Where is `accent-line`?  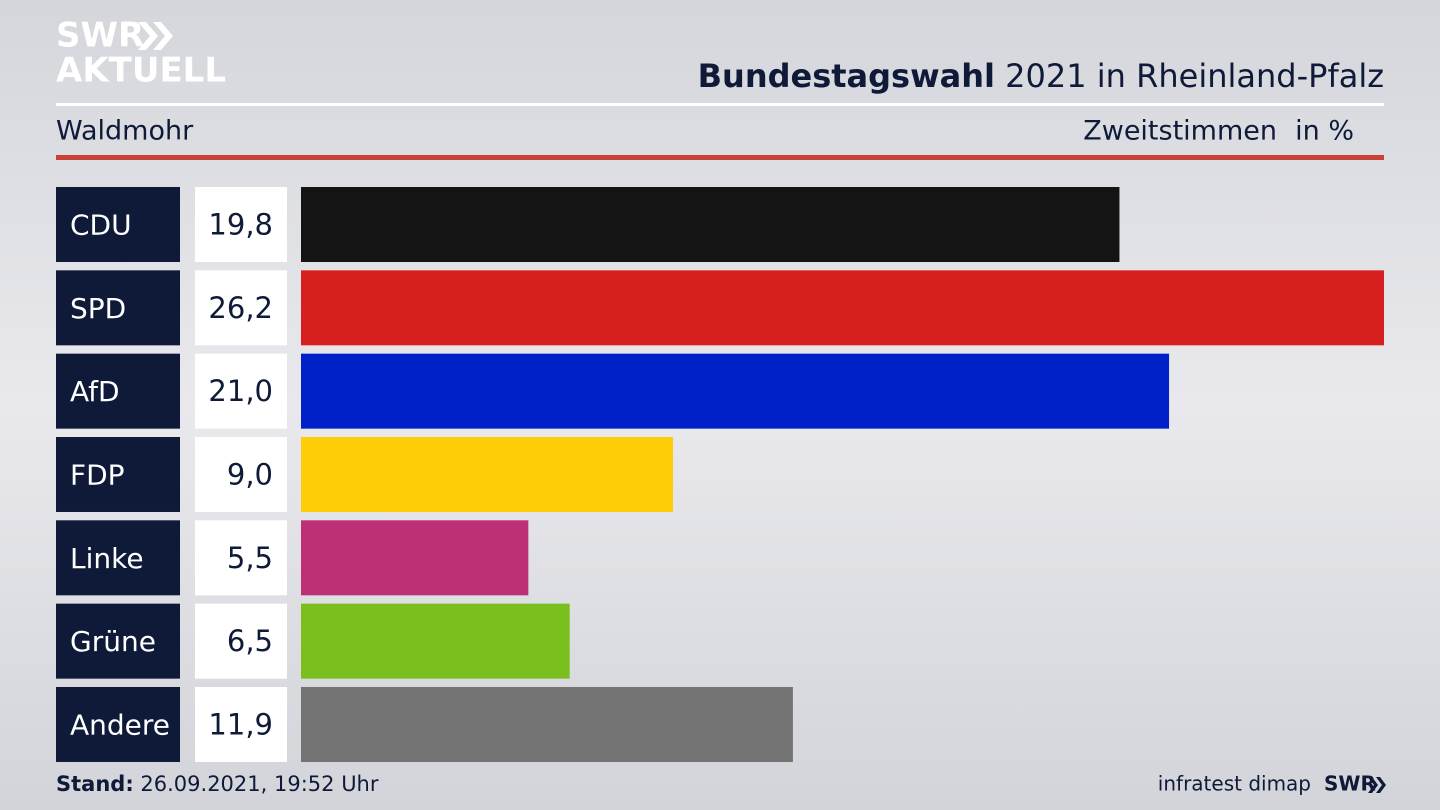 accent-line is located at coordinates (720, 157).